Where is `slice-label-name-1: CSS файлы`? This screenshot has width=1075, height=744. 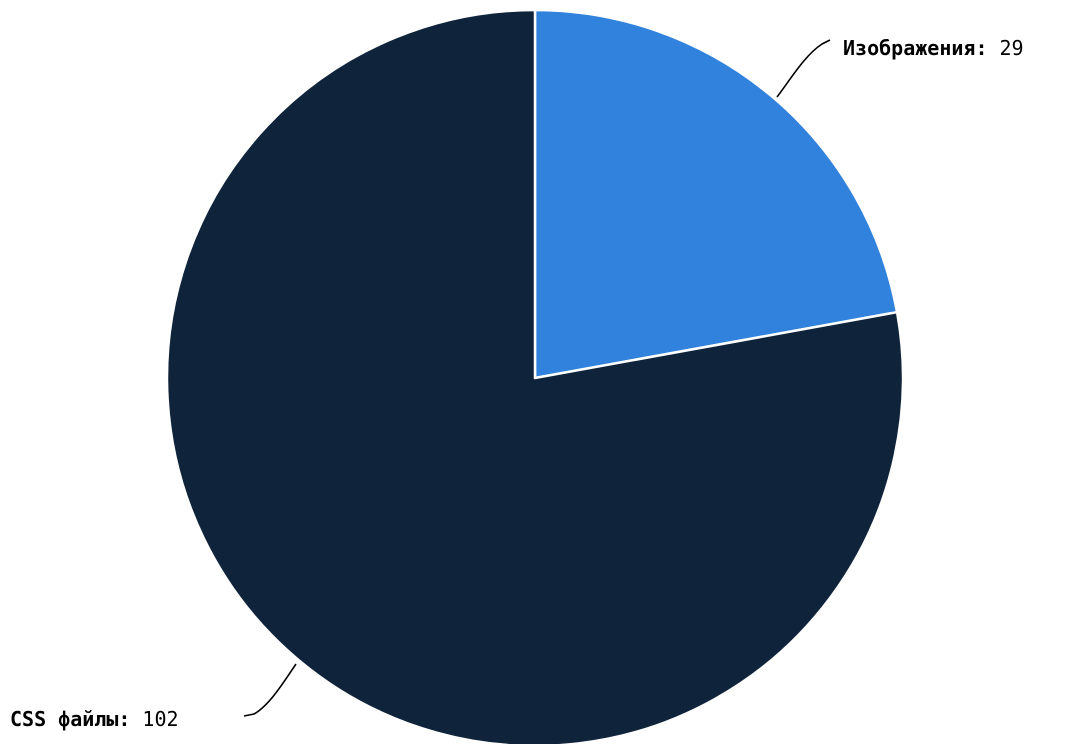 slice-label-name-1: CSS файлы is located at coordinates (64, 719).